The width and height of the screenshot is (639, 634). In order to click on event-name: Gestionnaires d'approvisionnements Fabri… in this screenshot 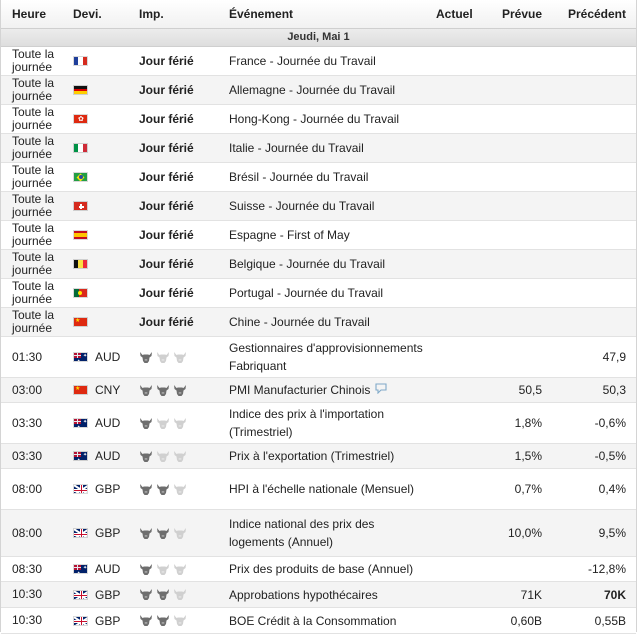, I will do `click(323, 357)`.